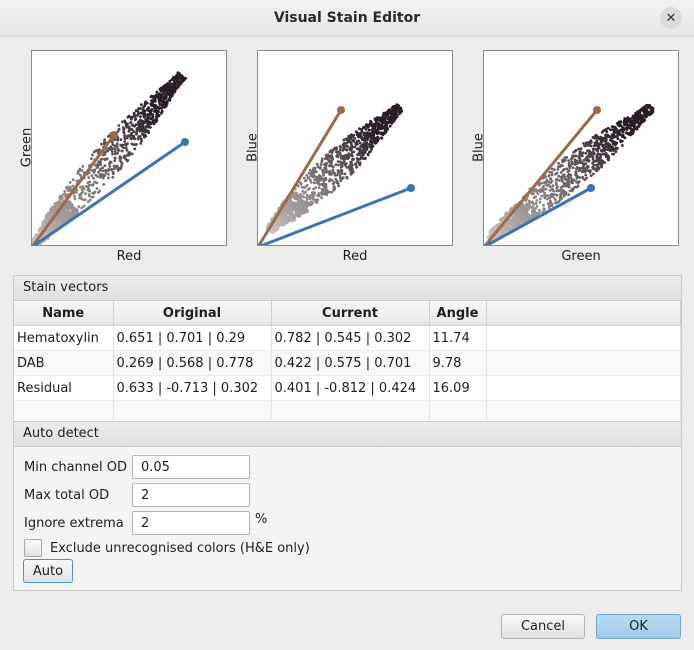  Describe the element at coordinates (543, 626) in the screenshot. I see `cancel-button: Cancel` at that location.